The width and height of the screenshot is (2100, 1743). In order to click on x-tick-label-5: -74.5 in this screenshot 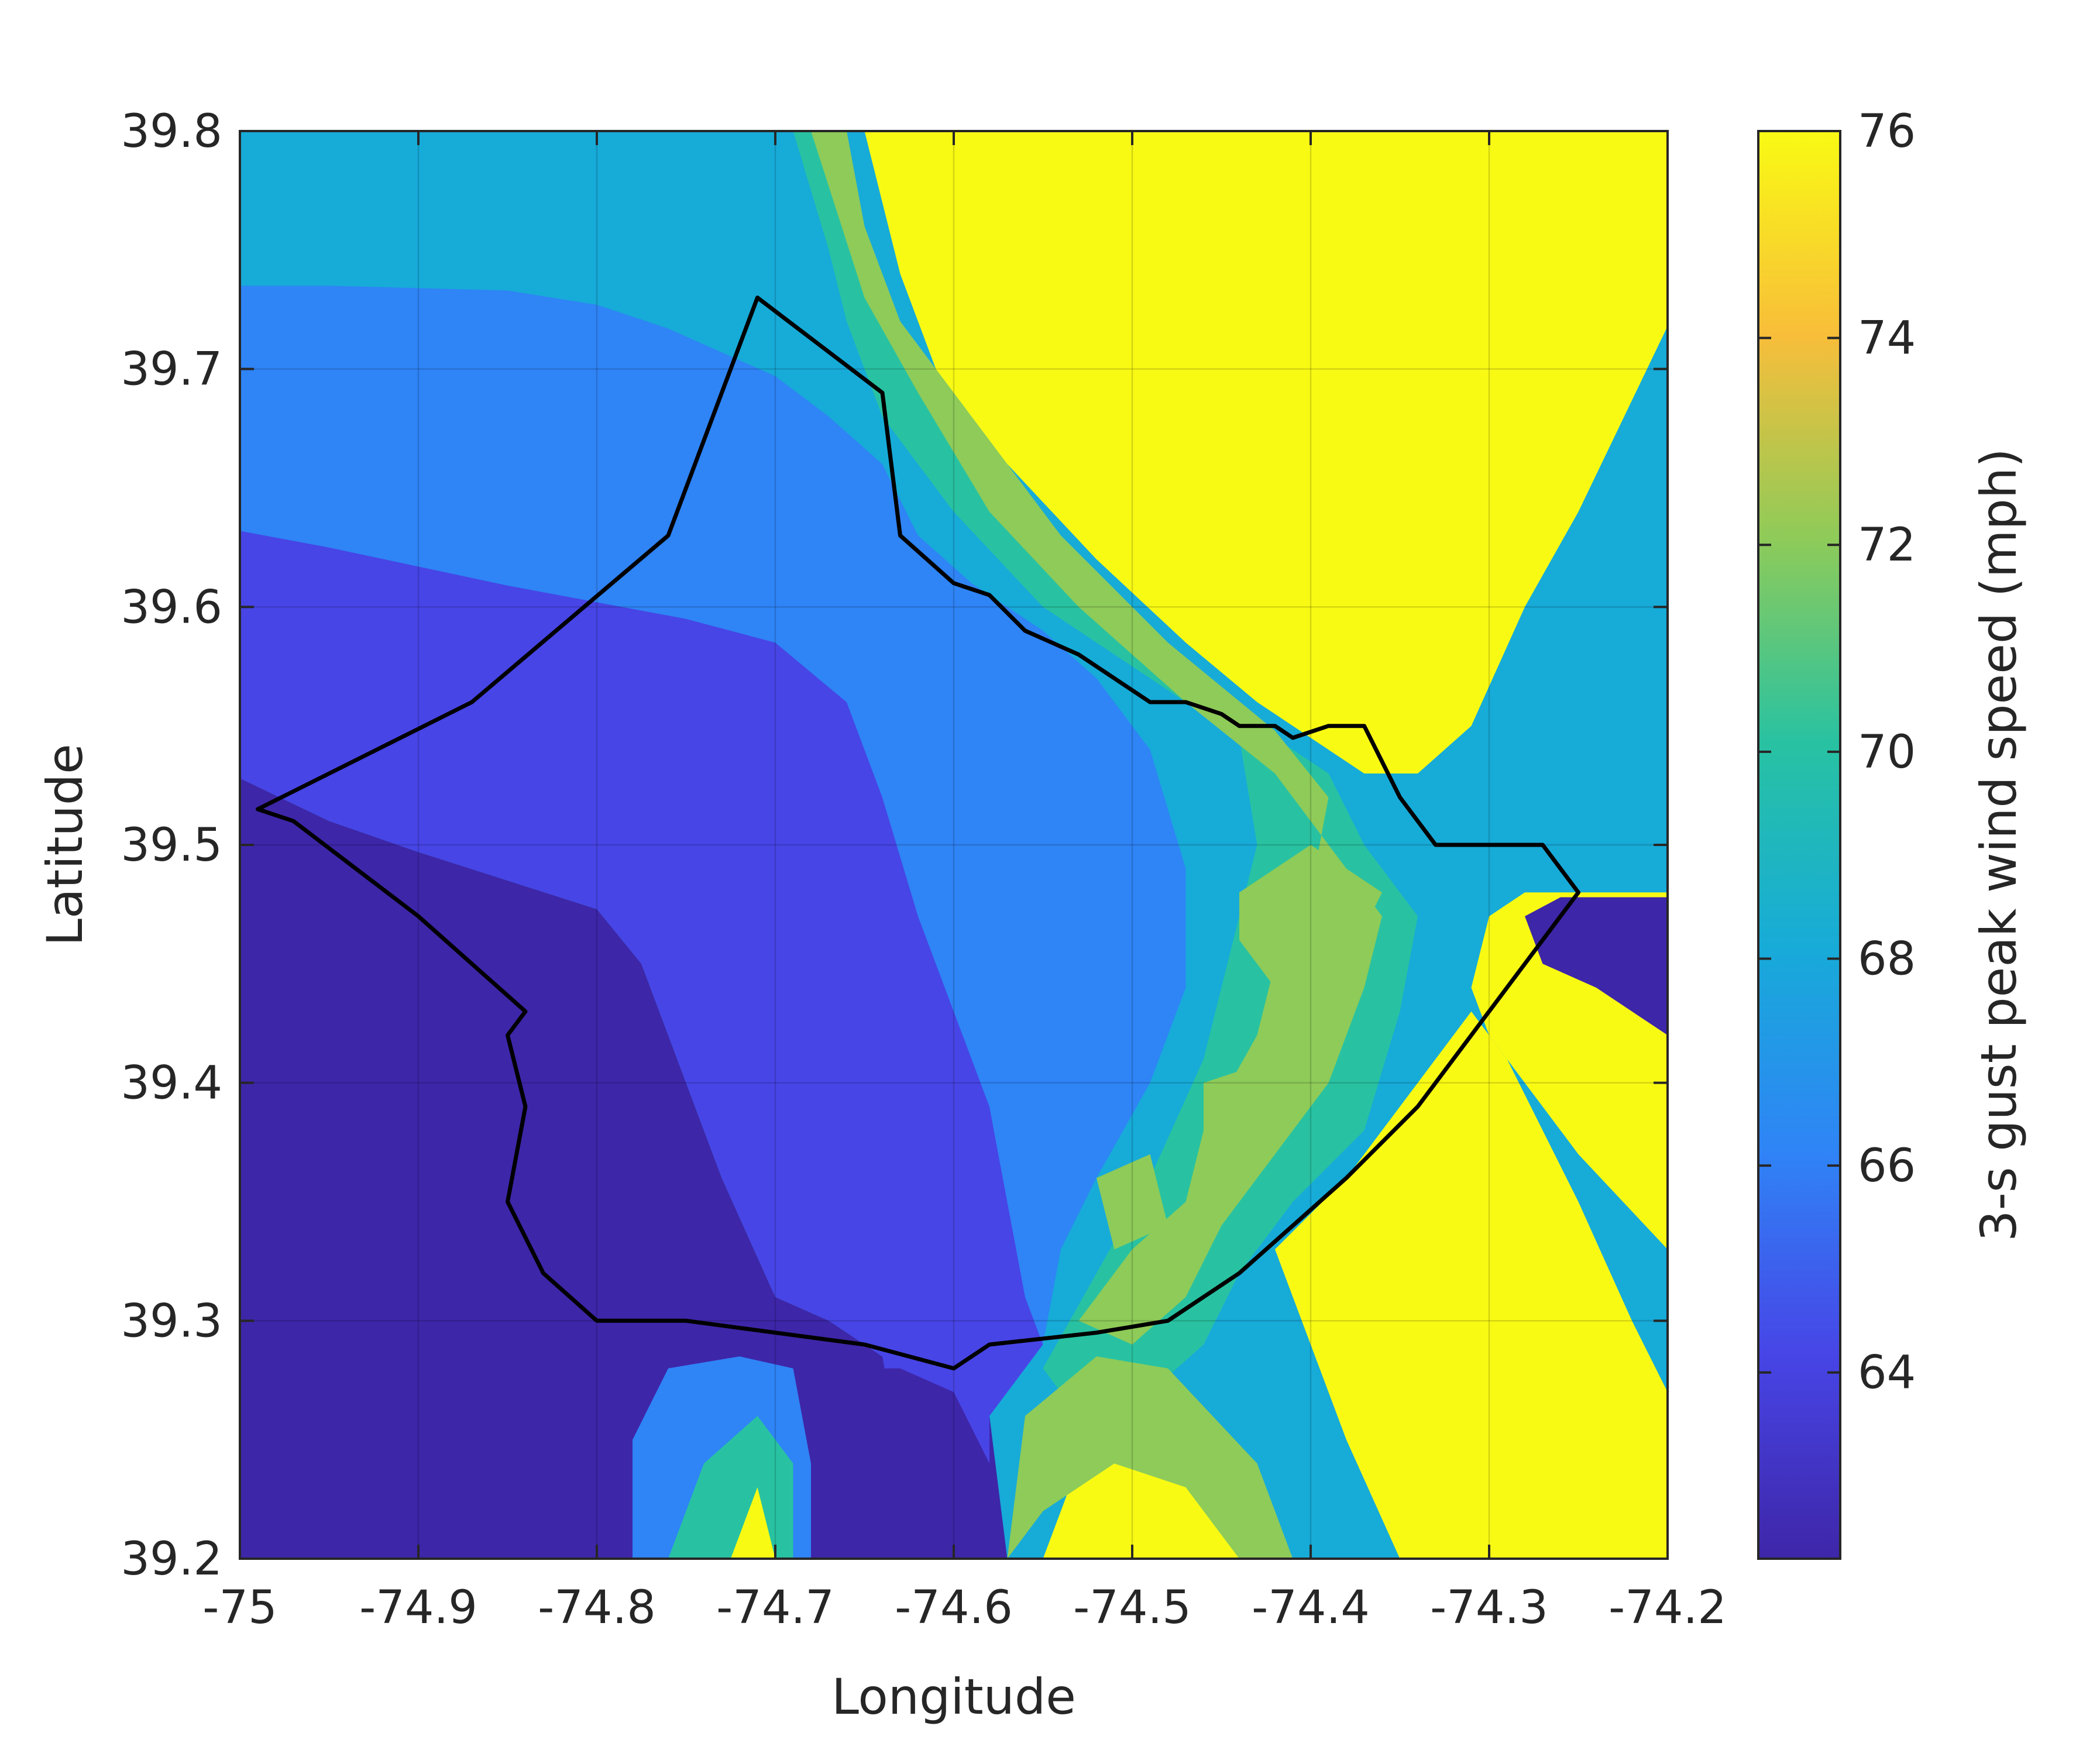, I will do `click(1132, 1608)`.